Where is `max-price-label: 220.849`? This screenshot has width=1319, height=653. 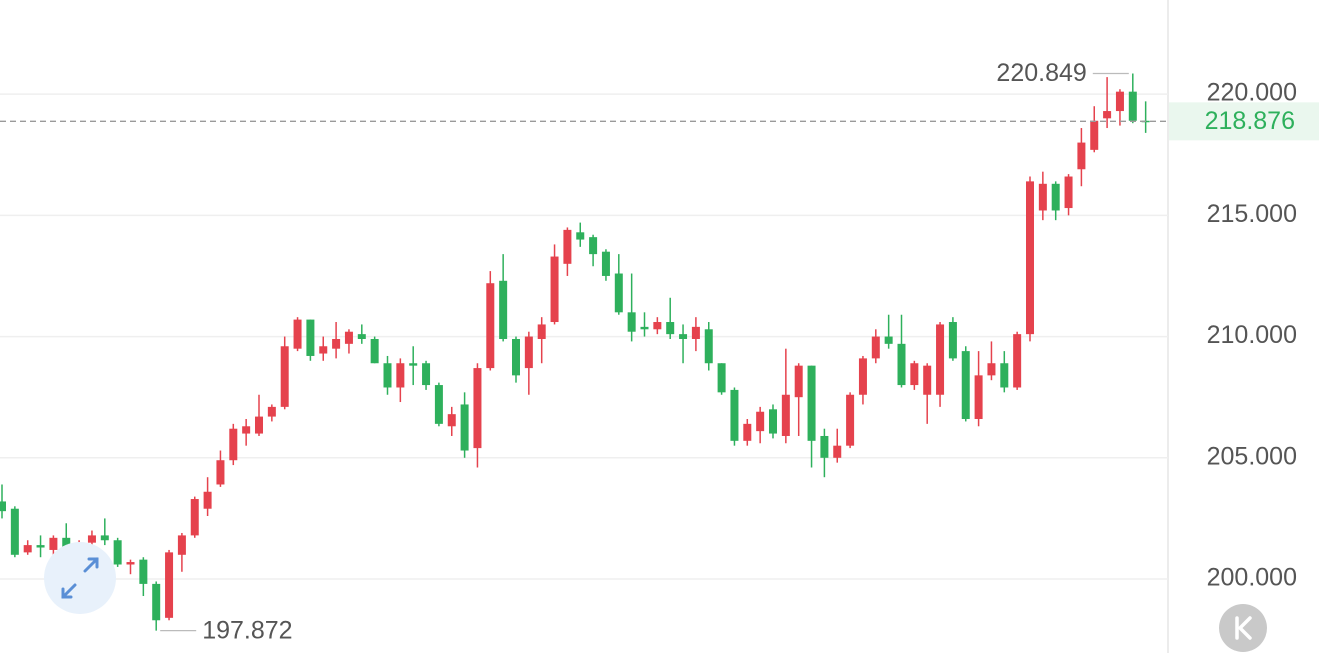
max-price-label: 220.849 is located at coordinates (1041, 73).